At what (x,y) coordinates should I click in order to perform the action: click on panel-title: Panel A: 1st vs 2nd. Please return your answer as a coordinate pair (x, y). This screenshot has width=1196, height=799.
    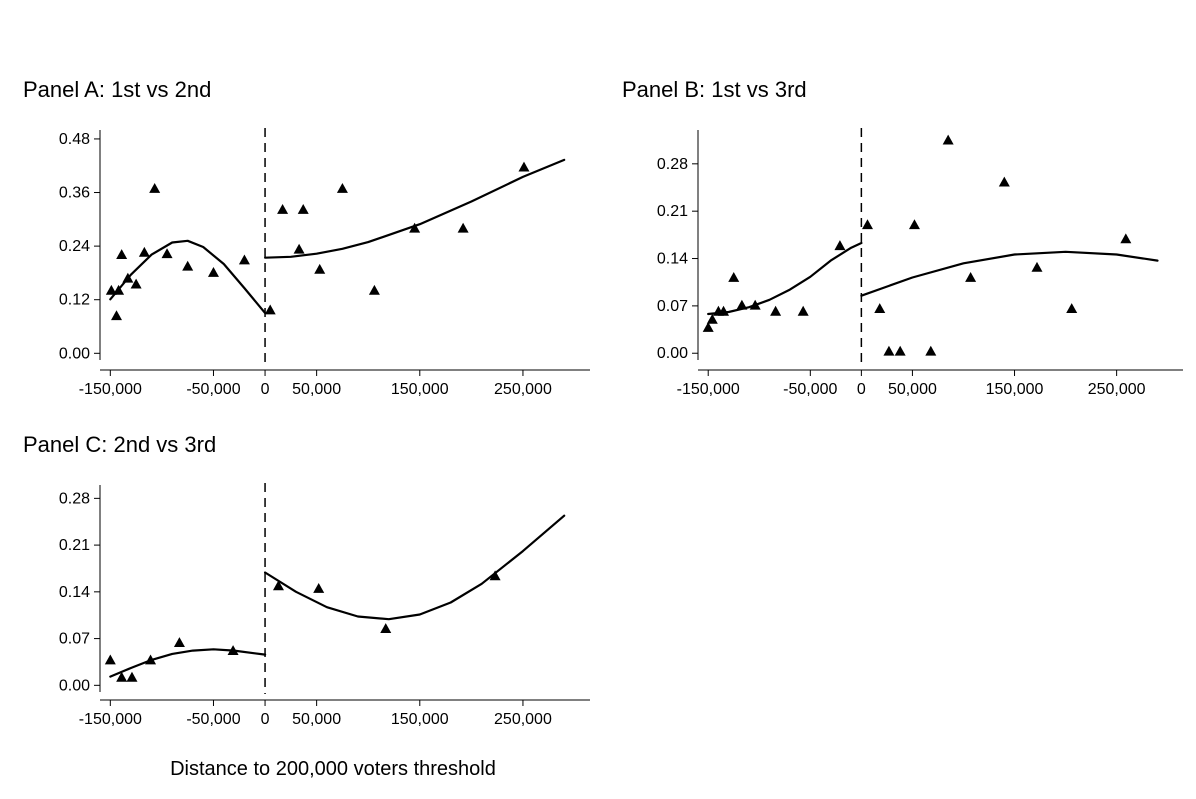
    Looking at the image, I should click on (117, 89).